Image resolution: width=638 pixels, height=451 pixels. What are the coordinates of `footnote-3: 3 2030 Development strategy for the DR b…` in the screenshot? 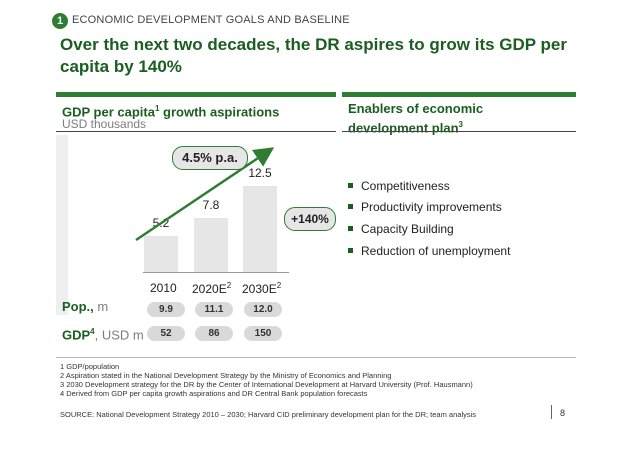 It's located at (266, 384).